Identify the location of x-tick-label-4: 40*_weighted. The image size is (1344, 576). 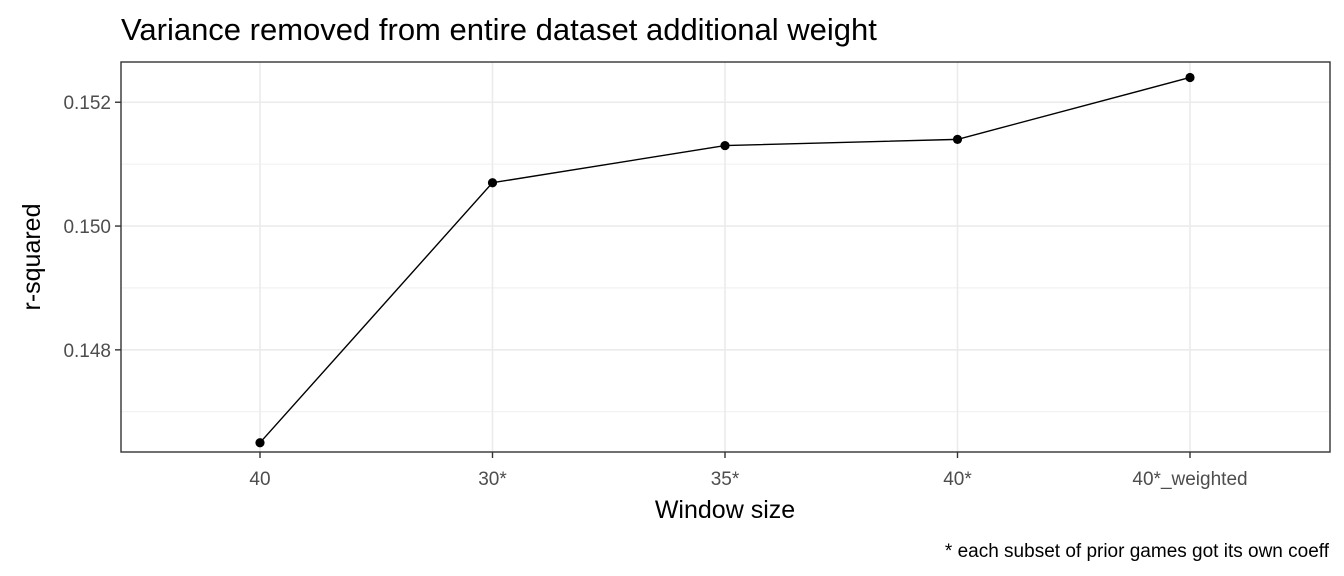
(1189, 479).